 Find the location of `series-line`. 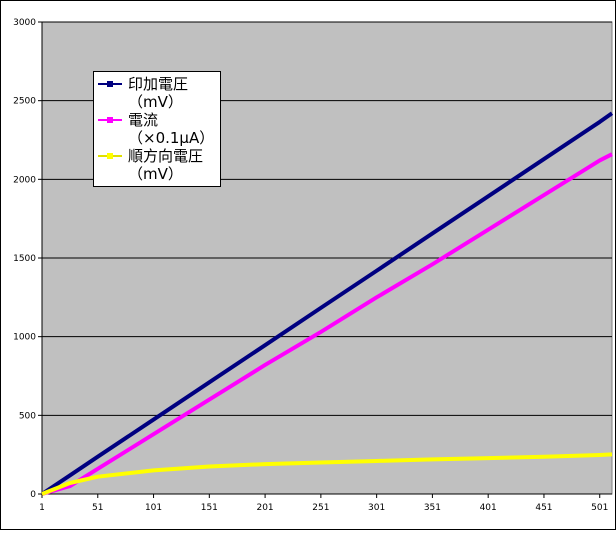

series-line is located at coordinates (327, 474).